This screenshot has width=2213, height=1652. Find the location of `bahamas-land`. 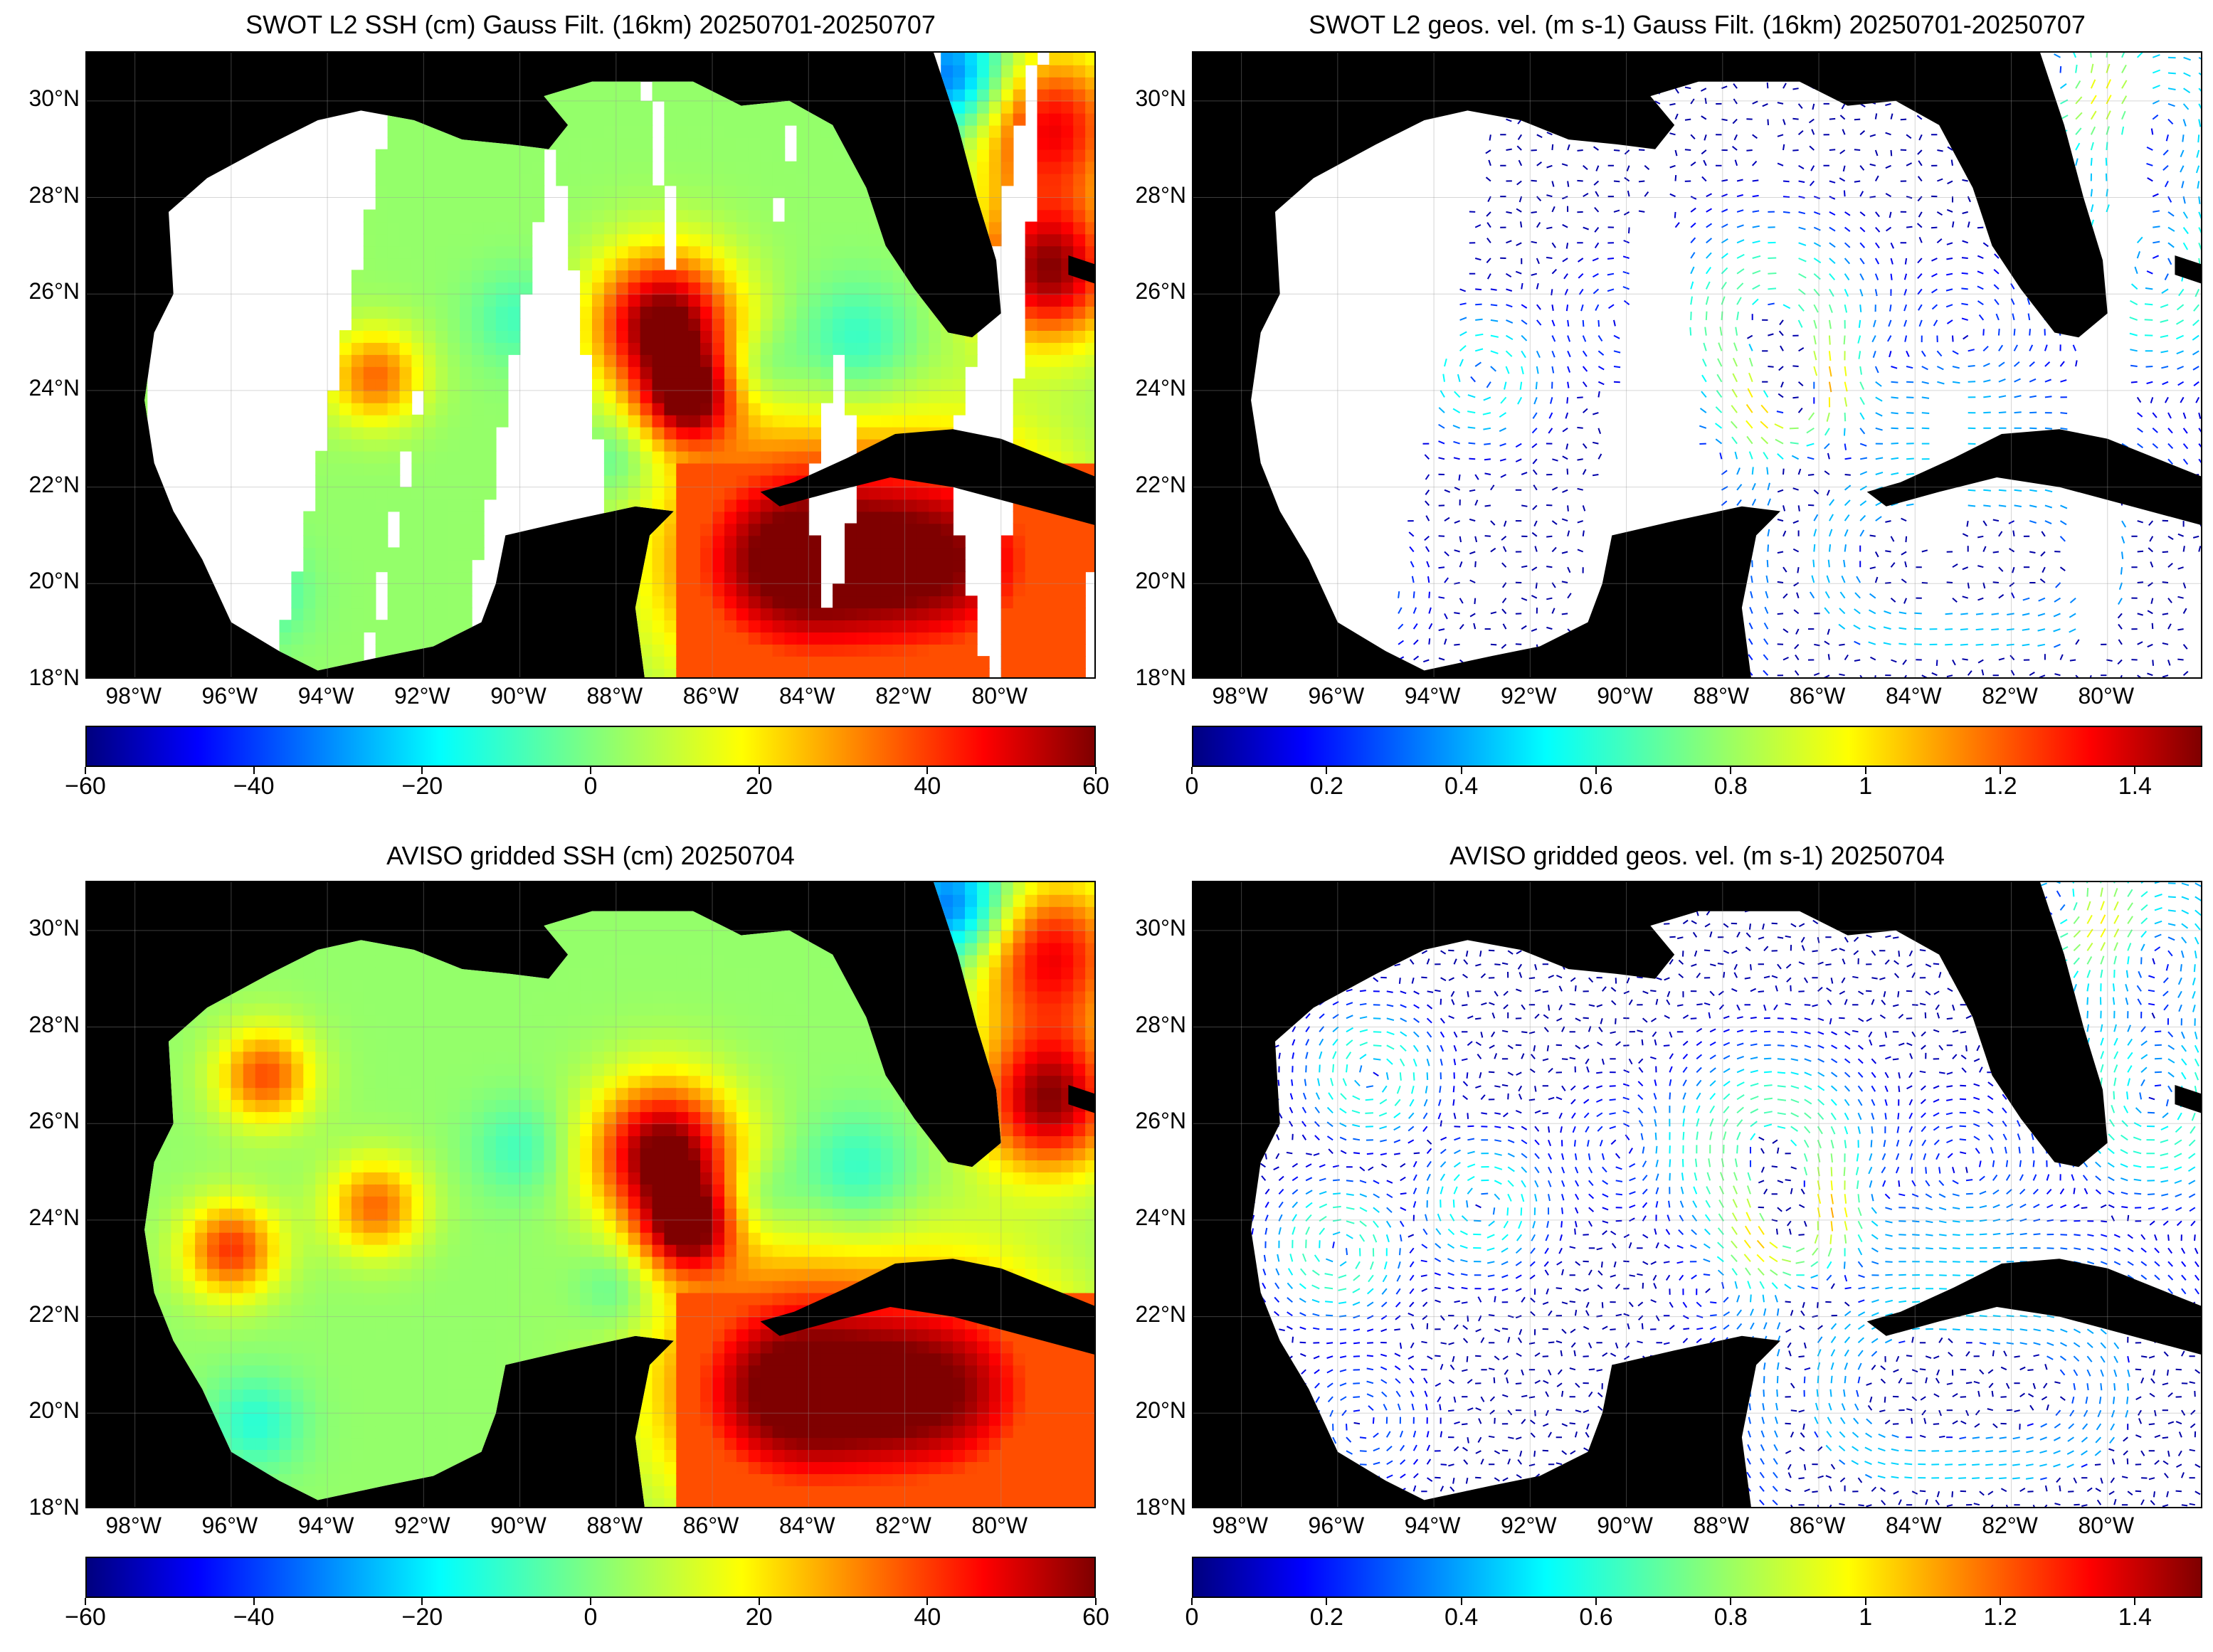

bahamas-land is located at coordinates (1081, 269).